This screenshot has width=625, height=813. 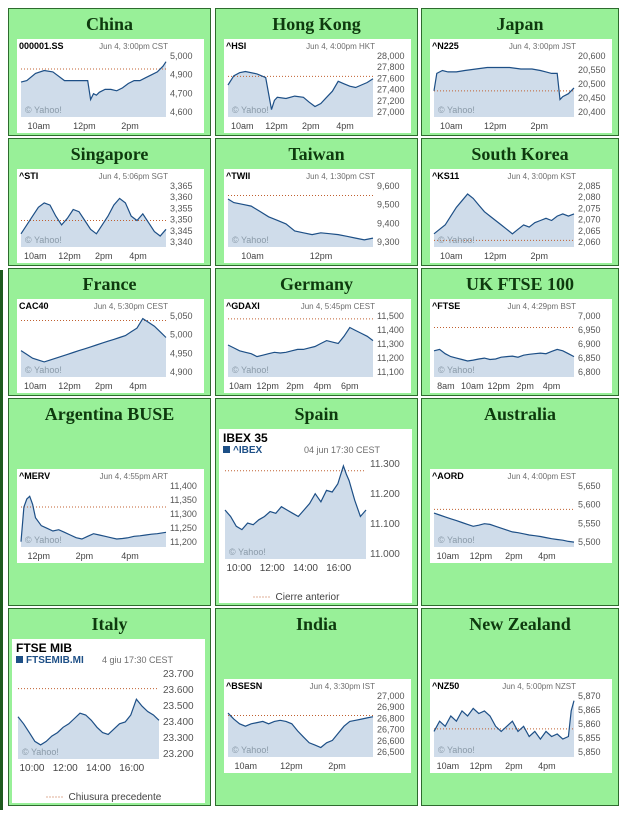 What do you see at coordinates (520, 414) in the screenshot?
I see `region-title: Australia` at bounding box center [520, 414].